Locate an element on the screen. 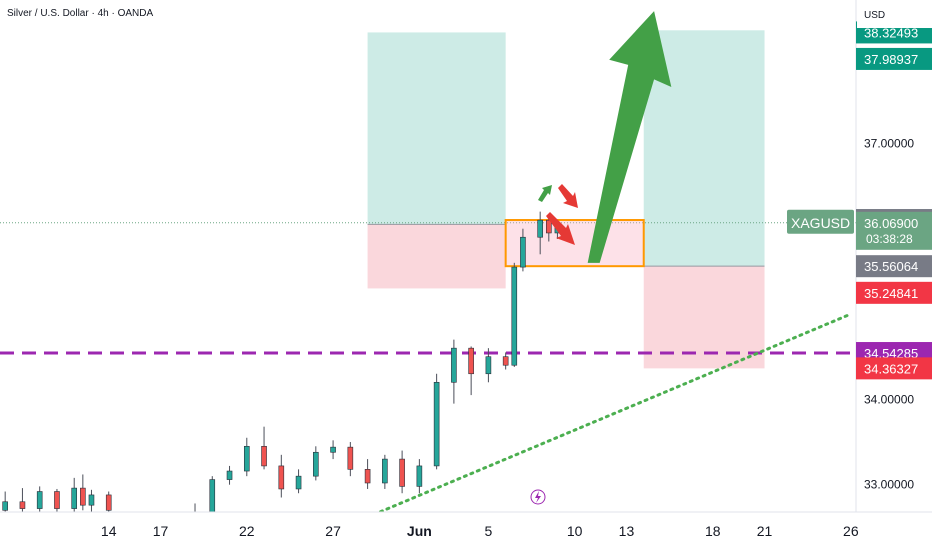  price-label: 35.56064 is located at coordinates (891, 266).